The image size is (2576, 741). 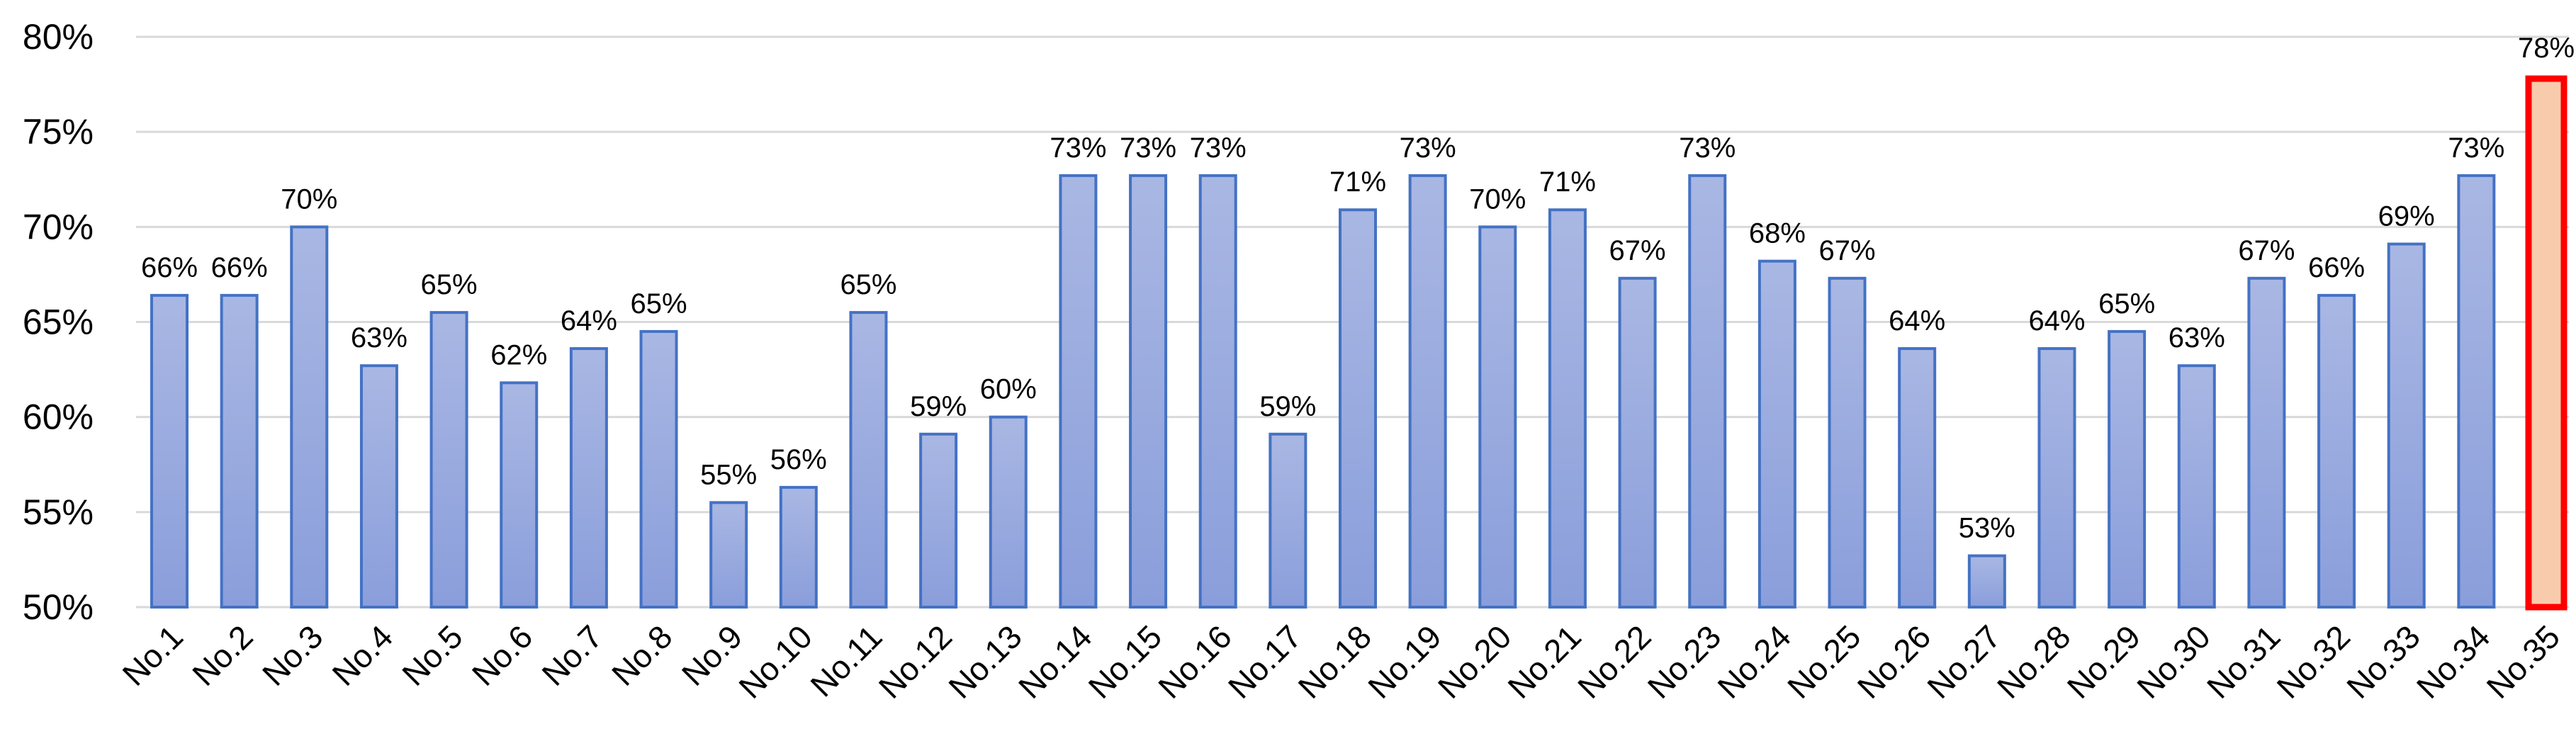 I want to click on x-tick-label: No.4, so click(x=362, y=655).